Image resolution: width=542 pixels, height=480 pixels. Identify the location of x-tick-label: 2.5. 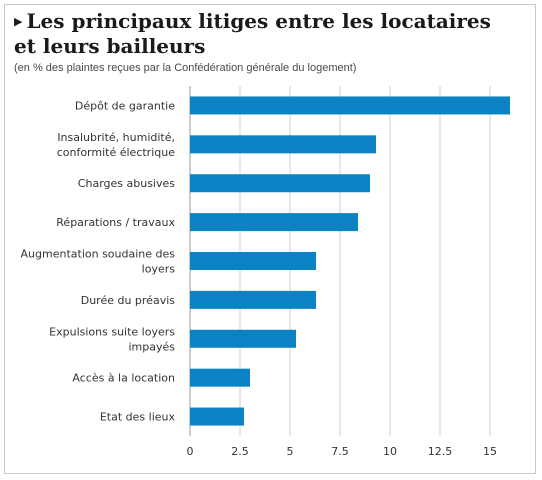
(240, 451).